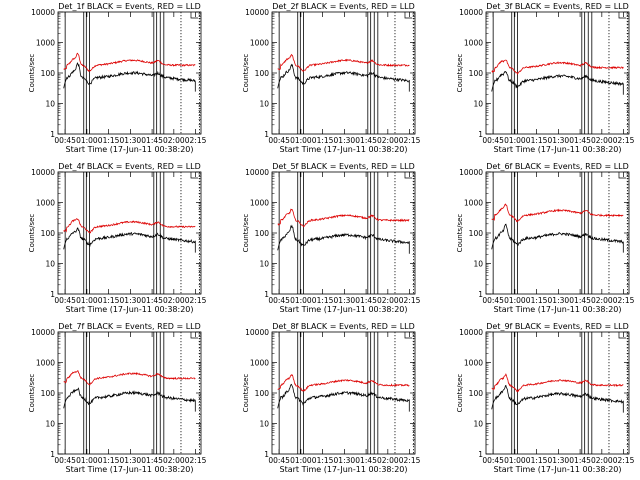 The image size is (640, 480). Describe the element at coordinates (129, 326) in the screenshot. I see `plot-title: Det_7f BLACK = Events, RED = LLD` at that location.